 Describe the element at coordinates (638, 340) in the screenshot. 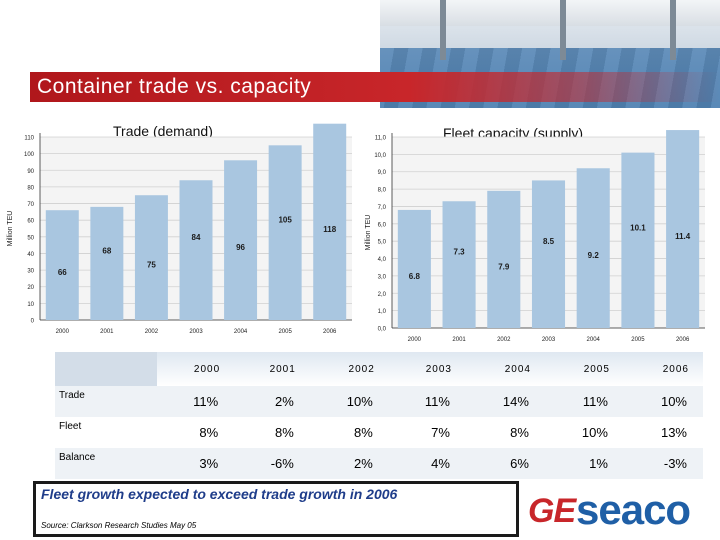

I see `fleet-xtick-label: 2005` at that location.